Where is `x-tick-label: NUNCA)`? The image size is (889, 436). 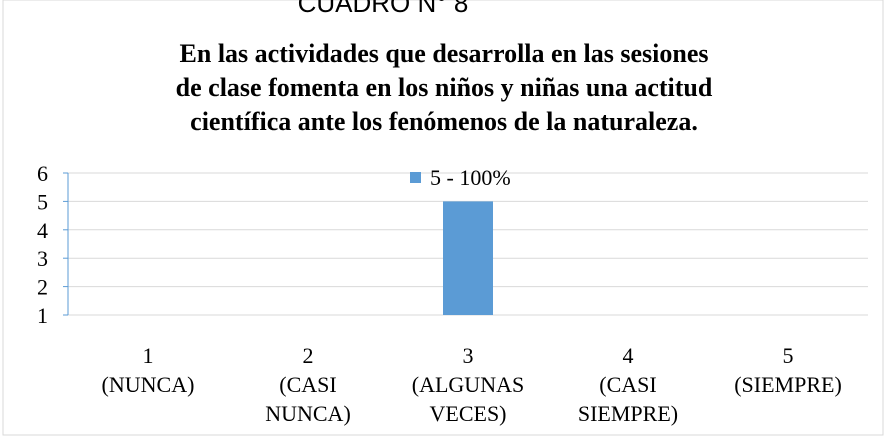
x-tick-label: NUNCA) is located at coordinates (308, 413).